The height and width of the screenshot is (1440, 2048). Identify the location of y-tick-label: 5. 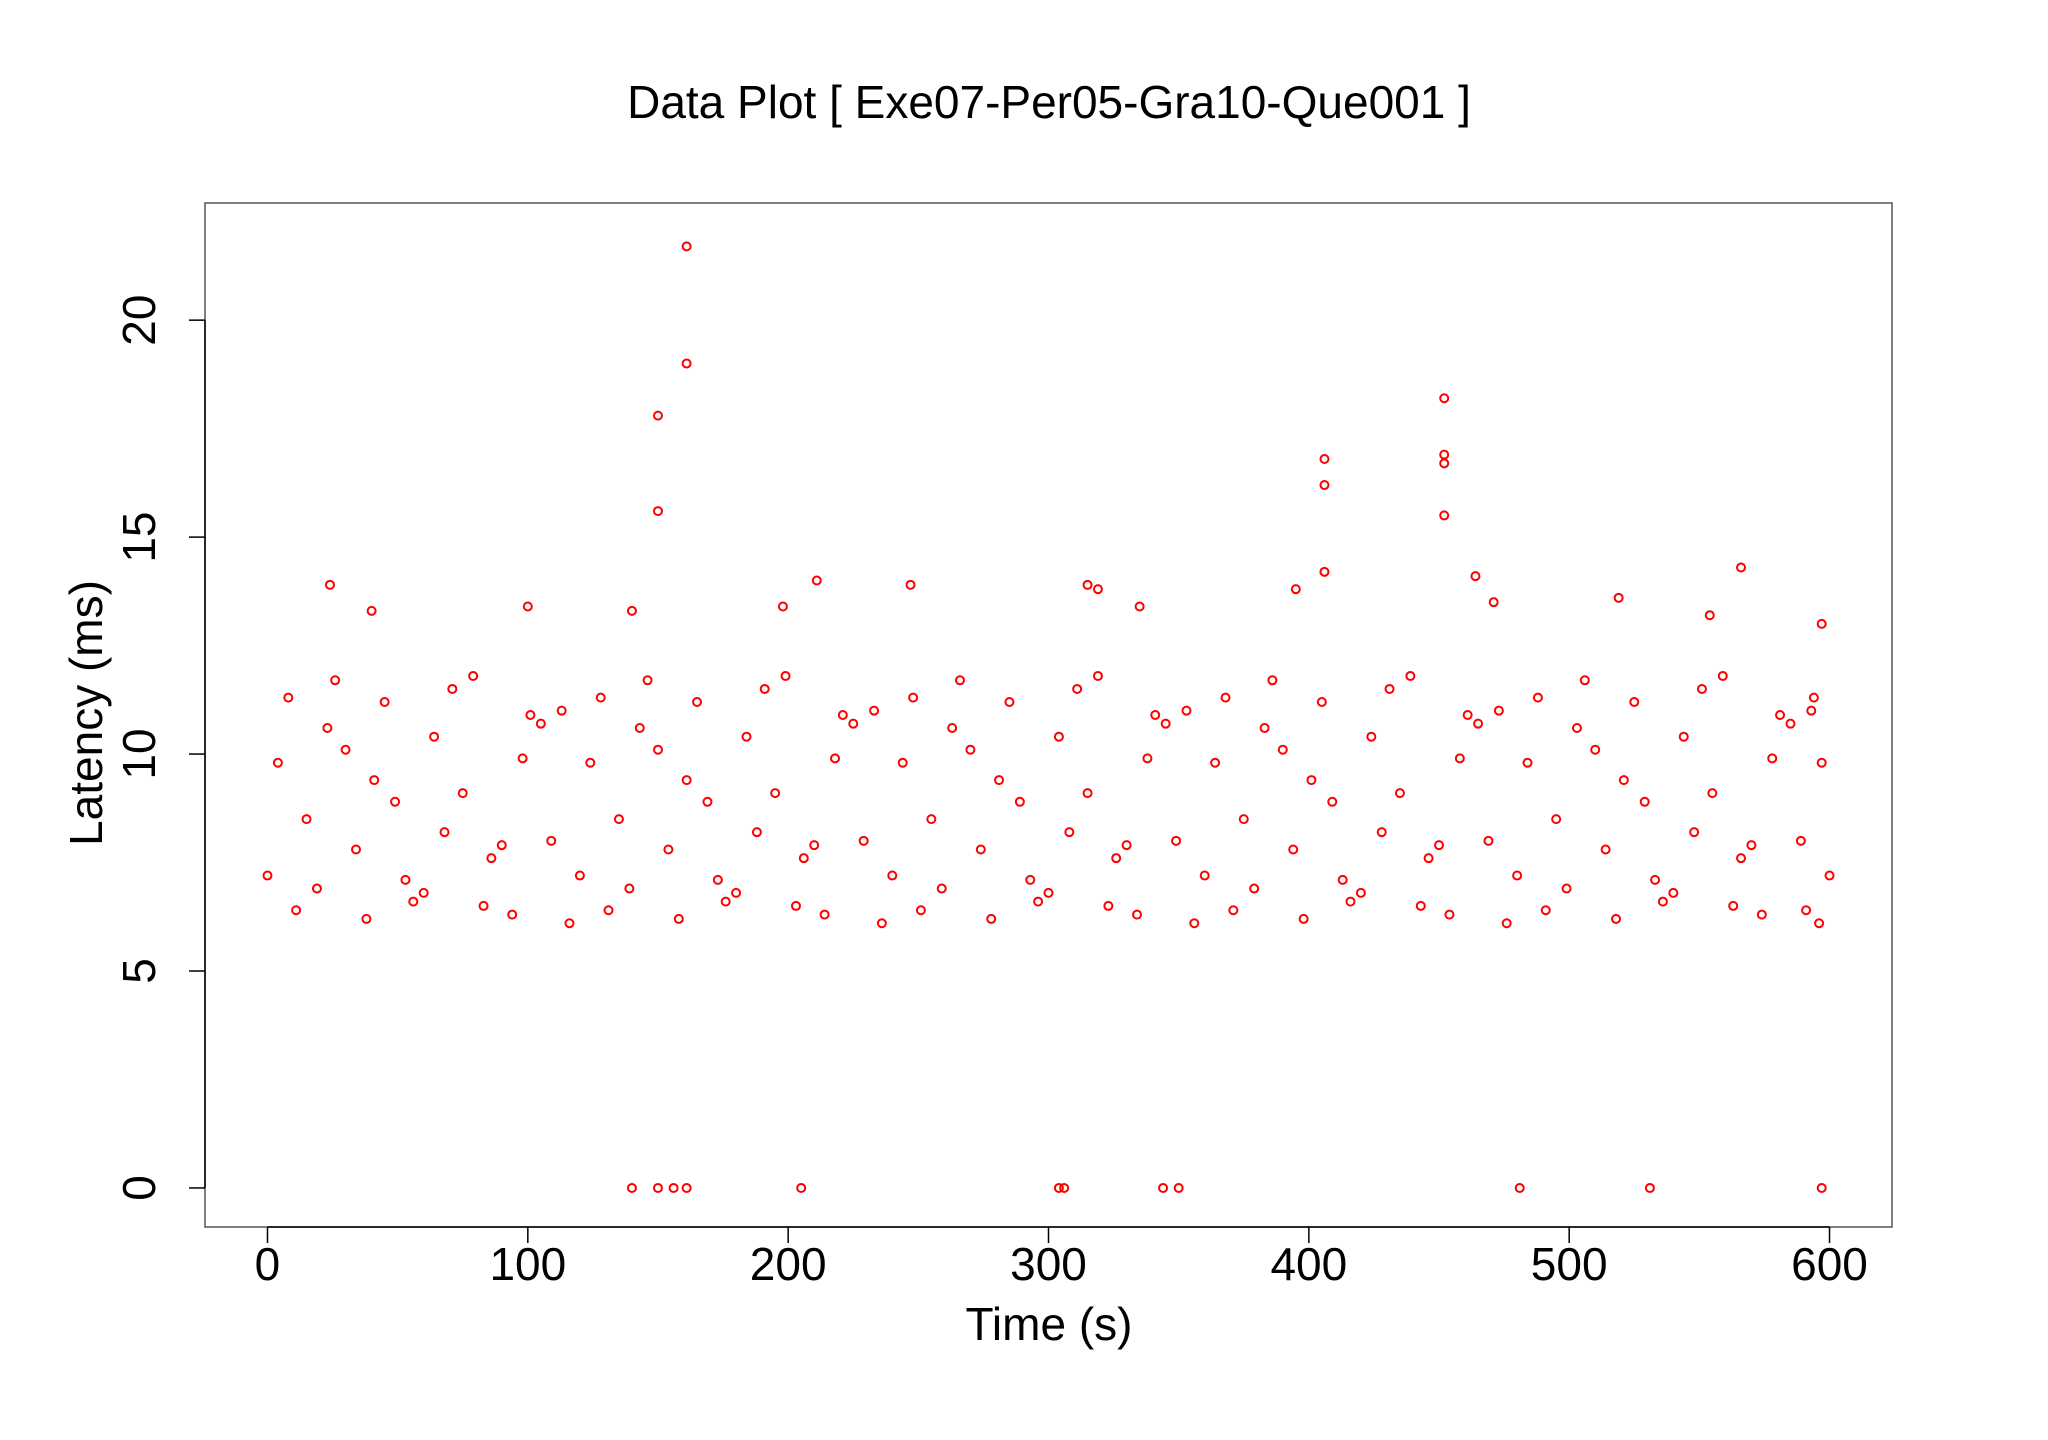
(139, 971).